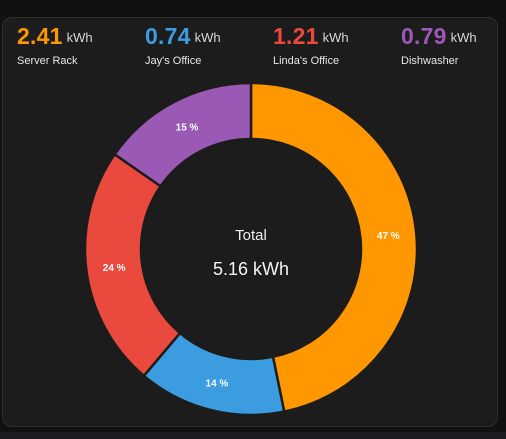 Image resolution: width=506 pixels, height=439 pixels. I want to click on stat-label: Jay's Office, so click(173, 61).